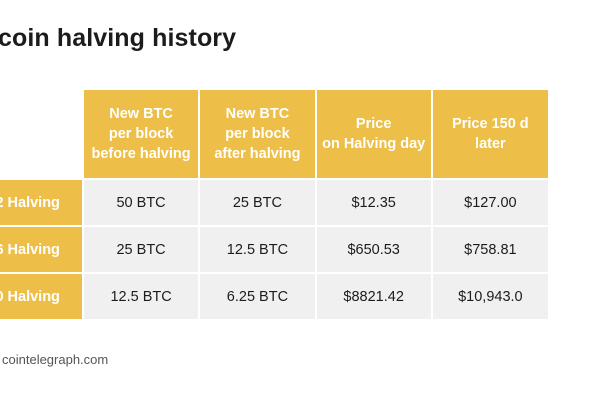 The height and width of the screenshot is (400, 600). What do you see at coordinates (490, 249) in the screenshot?
I see `table-cell: $758.81` at bounding box center [490, 249].